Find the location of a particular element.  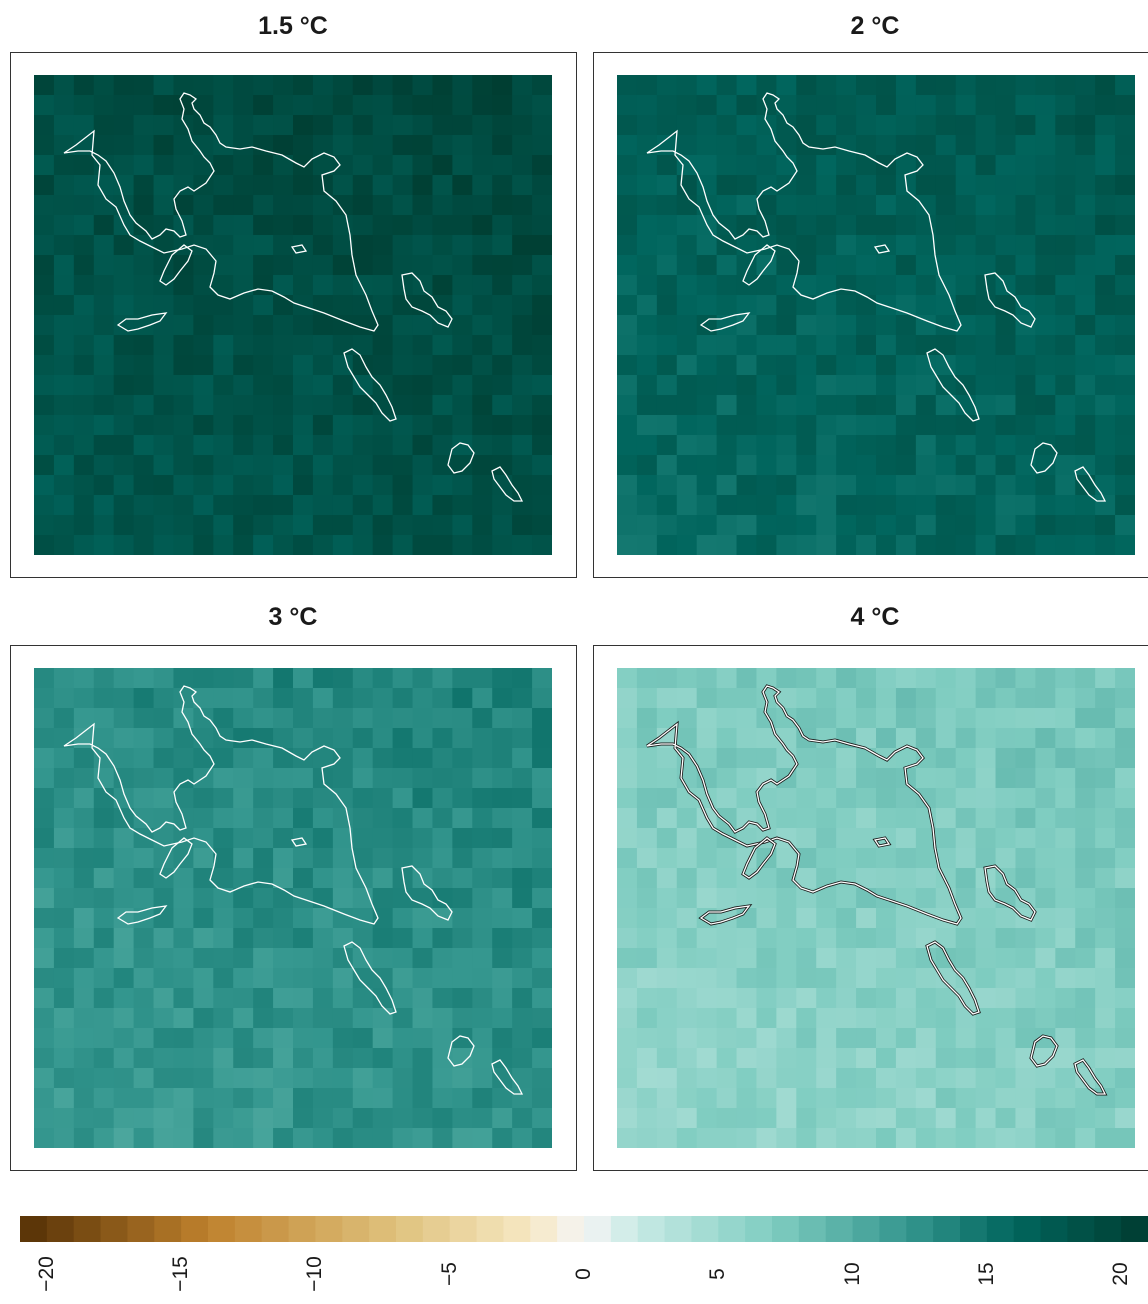

legend-tick-label: 10 is located at coordinates (853, 1274).